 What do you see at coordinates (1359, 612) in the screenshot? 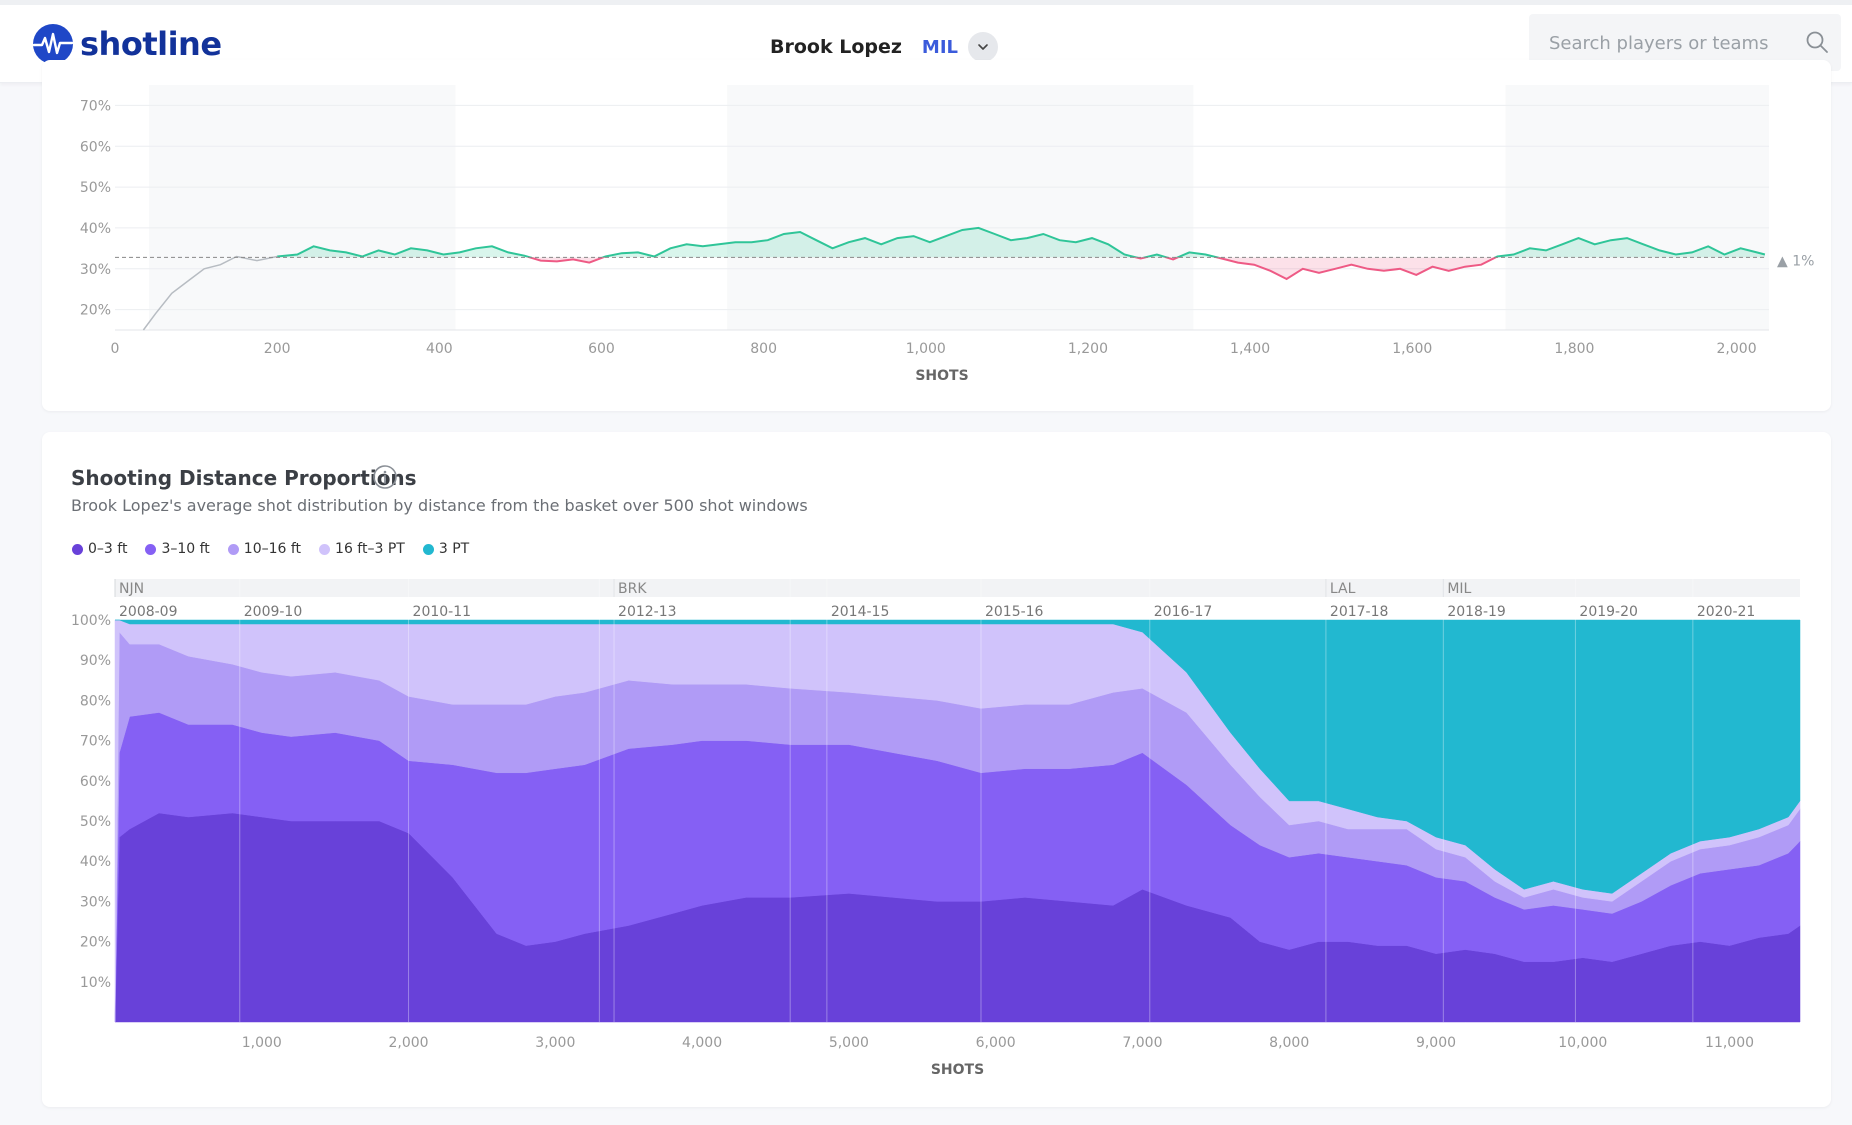
I see `season-label: 2017-18` at bounding box center [1359, 612].